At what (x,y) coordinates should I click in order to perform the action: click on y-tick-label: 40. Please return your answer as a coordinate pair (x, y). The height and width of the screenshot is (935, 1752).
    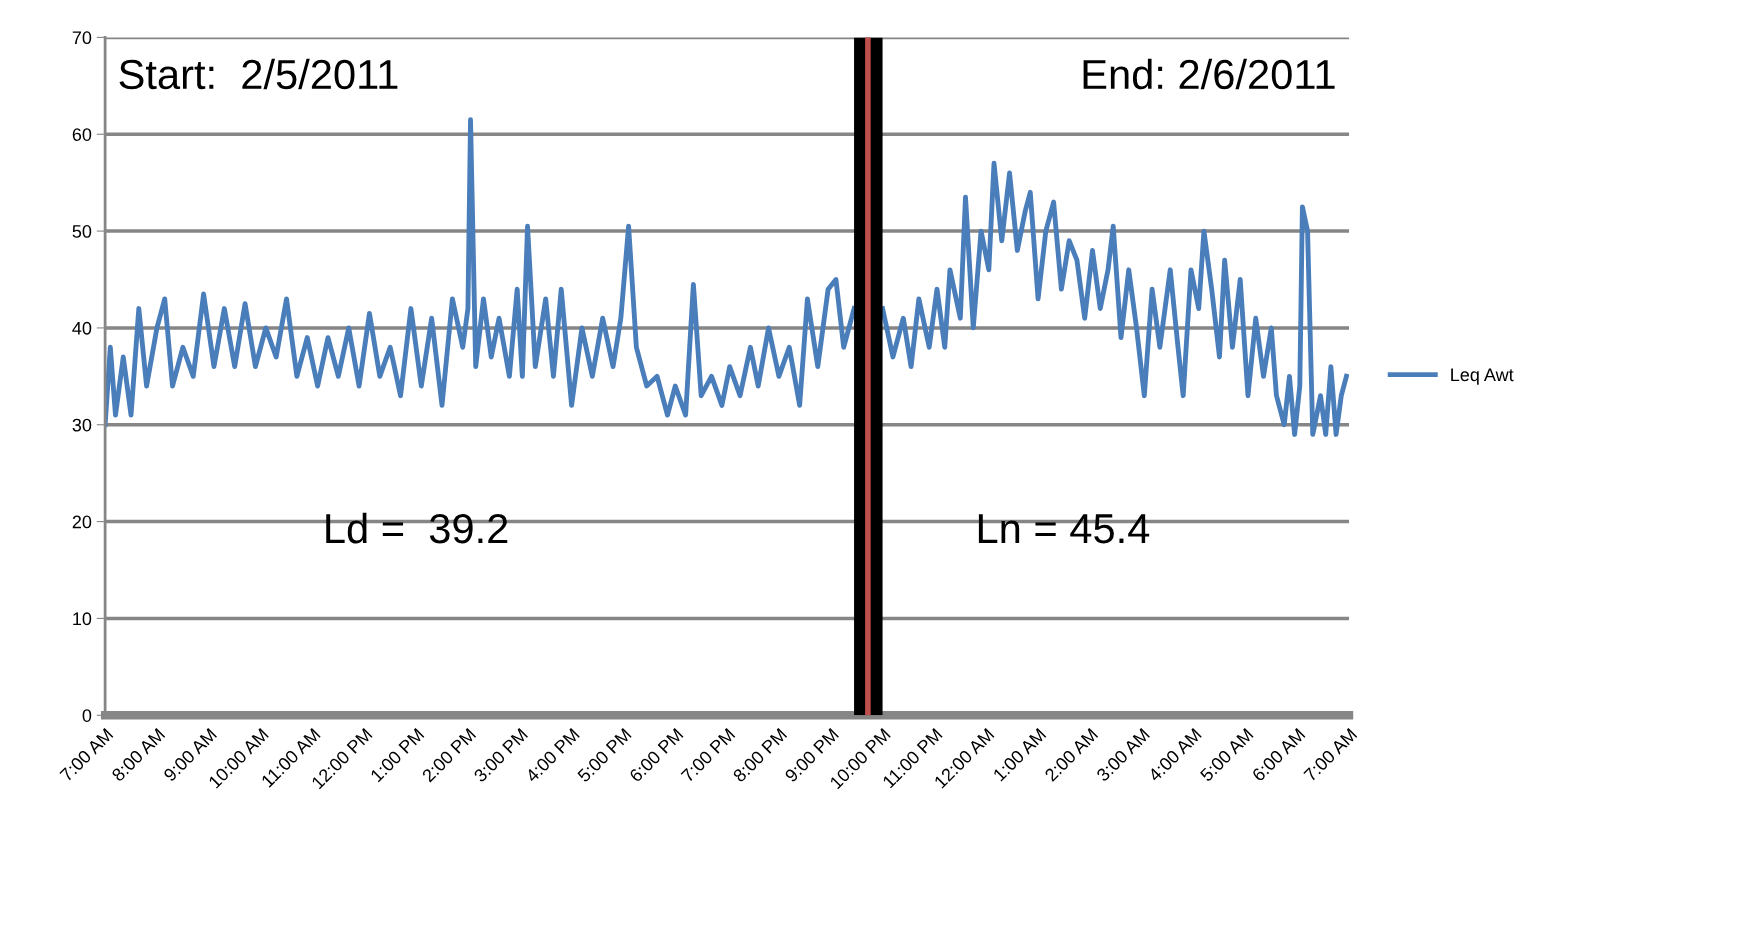
    Looking at the image, I should click on (82, 328).